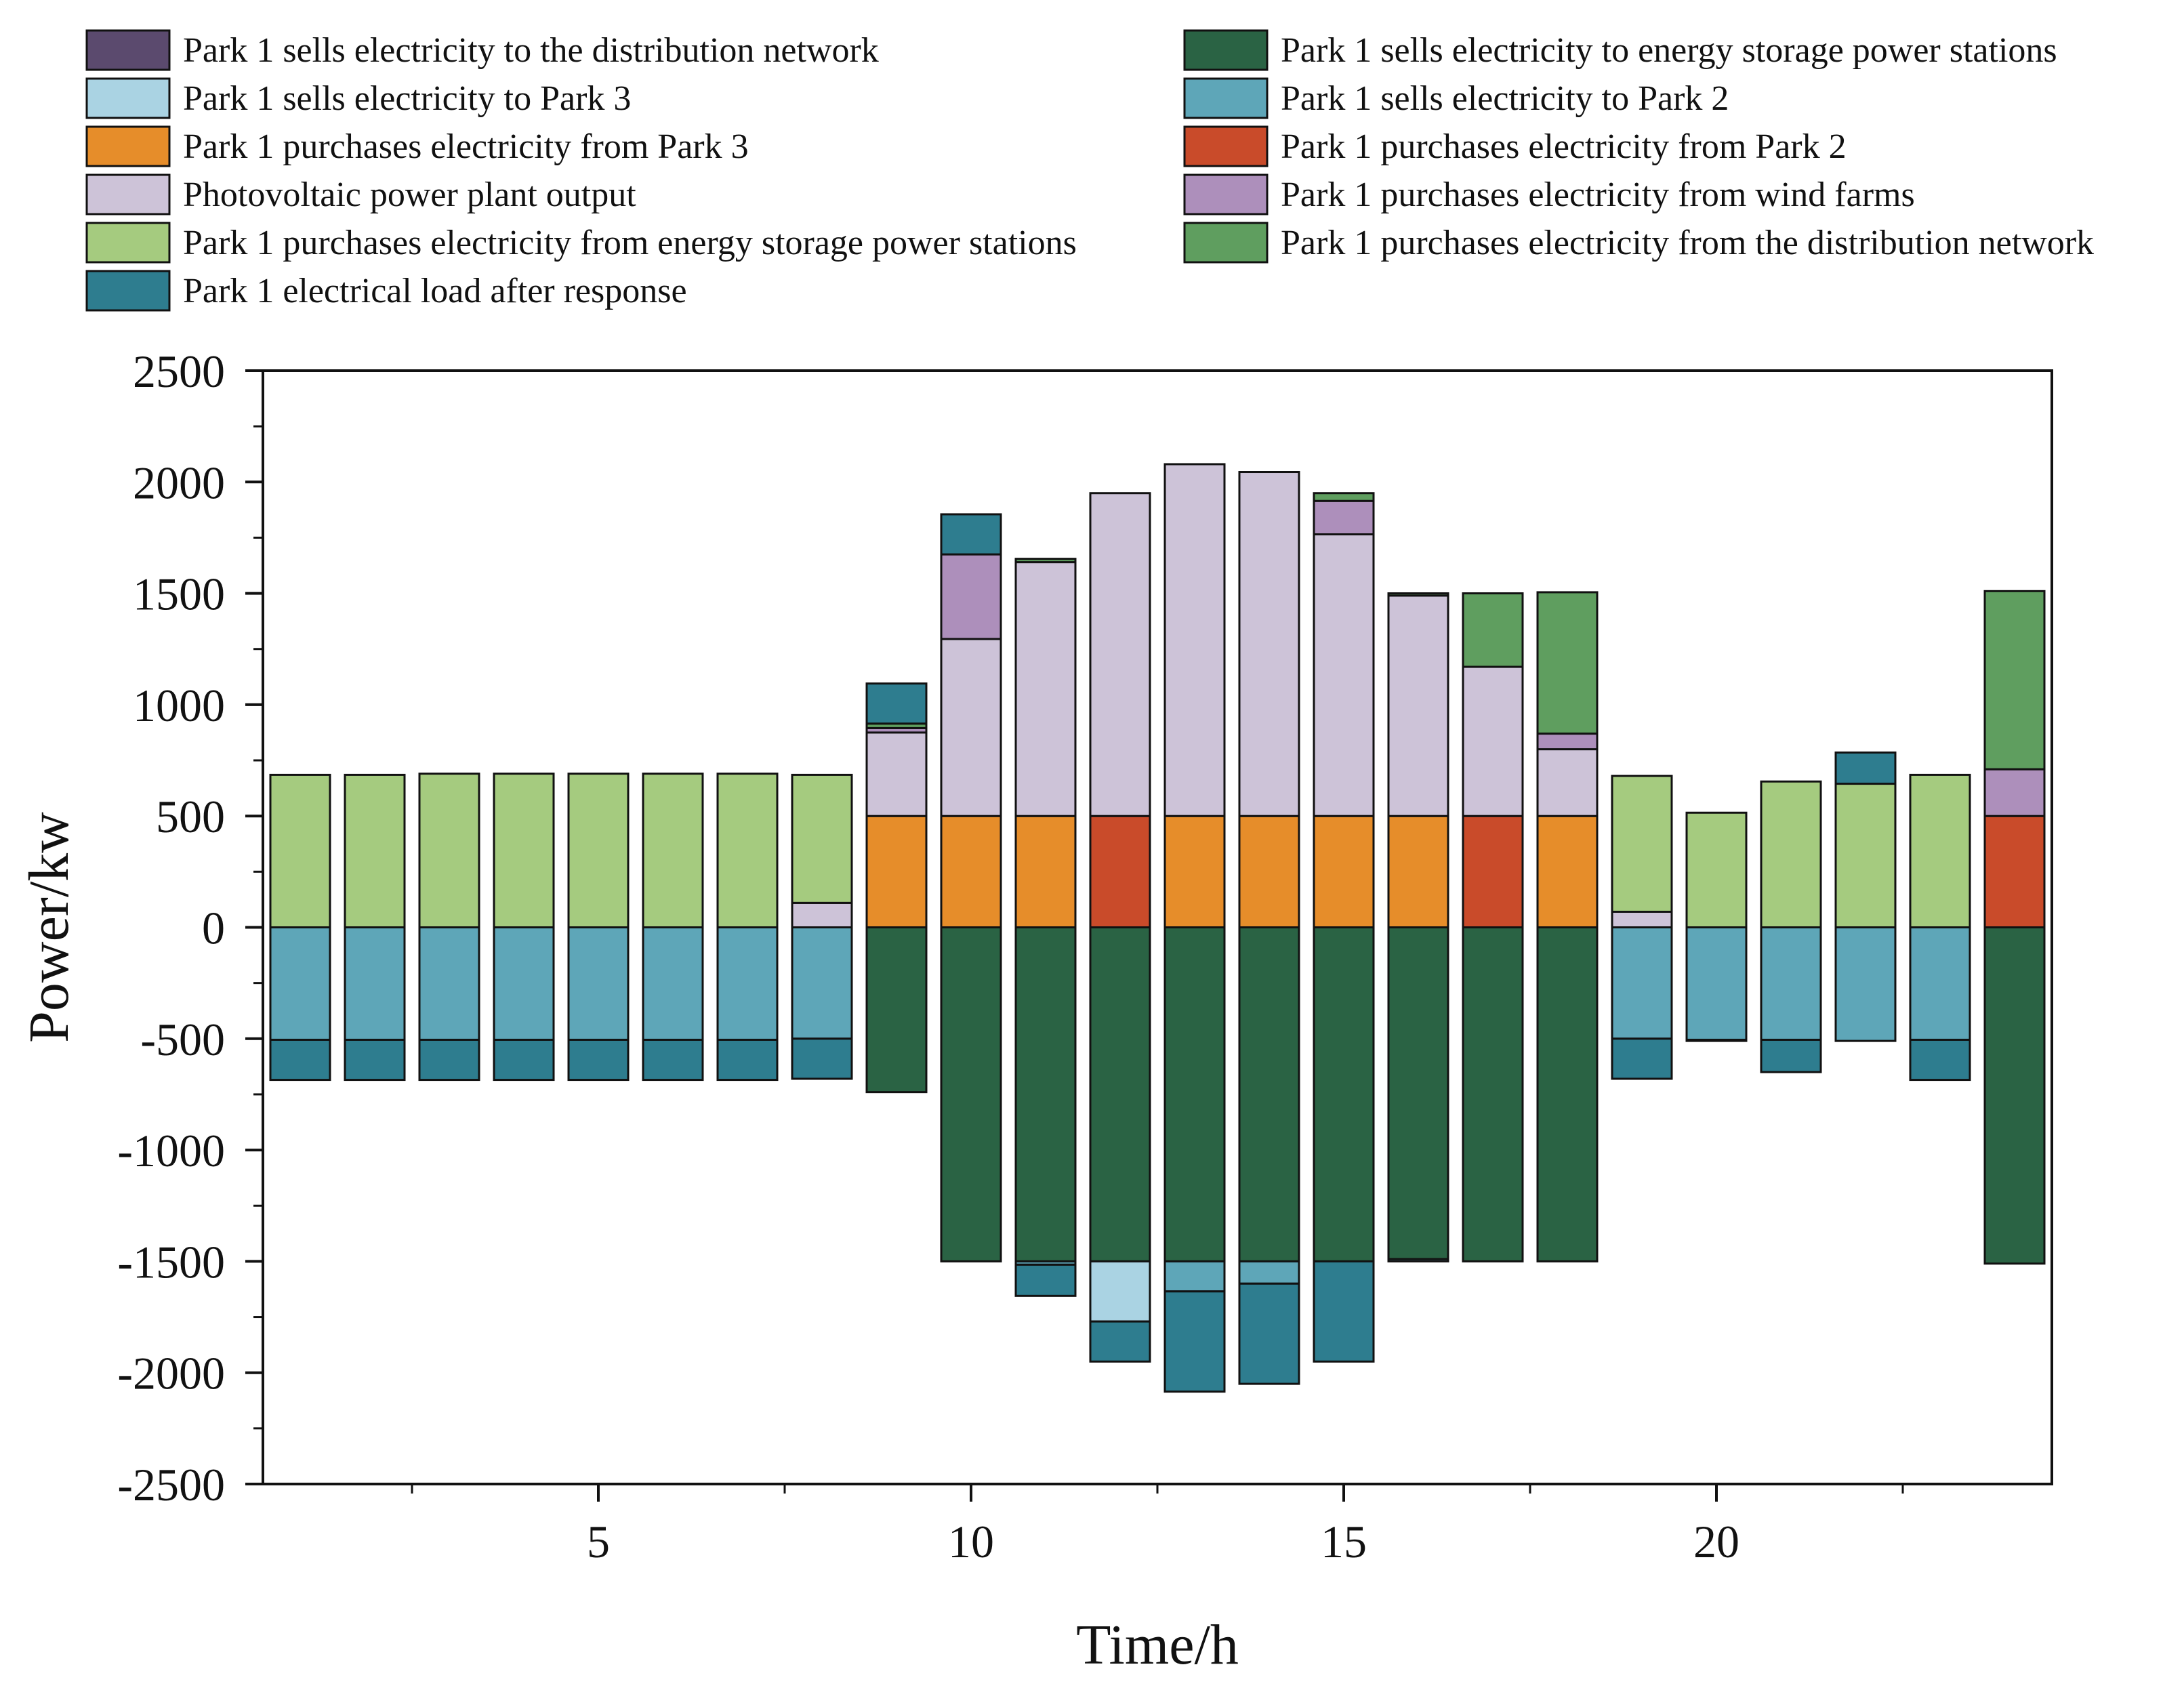 This screenshot has height=1688, width=2184. I want to click on x-tick-label: 5, so click(598, 1542).